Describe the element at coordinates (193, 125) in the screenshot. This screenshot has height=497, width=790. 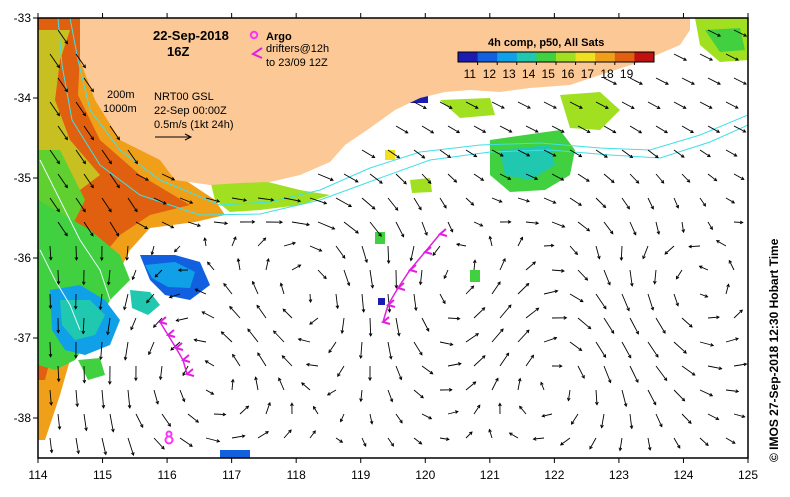
I see `scale-label: 0.5m/s (1kt 24h)` at that location.